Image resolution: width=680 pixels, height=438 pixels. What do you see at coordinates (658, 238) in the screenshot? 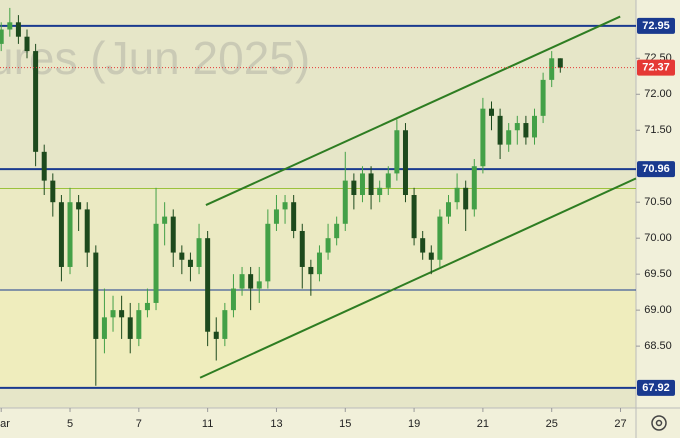
I see `y-tick-label: 70.00` at bounding box center [658, 238].